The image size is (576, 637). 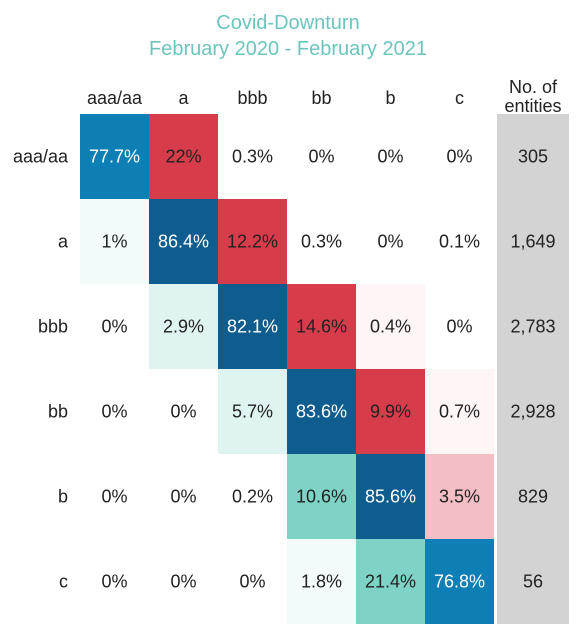 I want to click on row-label: b, so click(x=63, y=497).